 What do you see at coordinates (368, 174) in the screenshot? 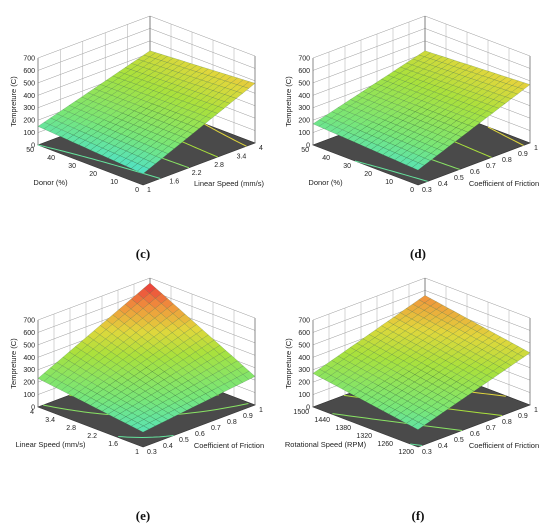
I see `x-tick-label: 20` at bounding box center [368, 174].